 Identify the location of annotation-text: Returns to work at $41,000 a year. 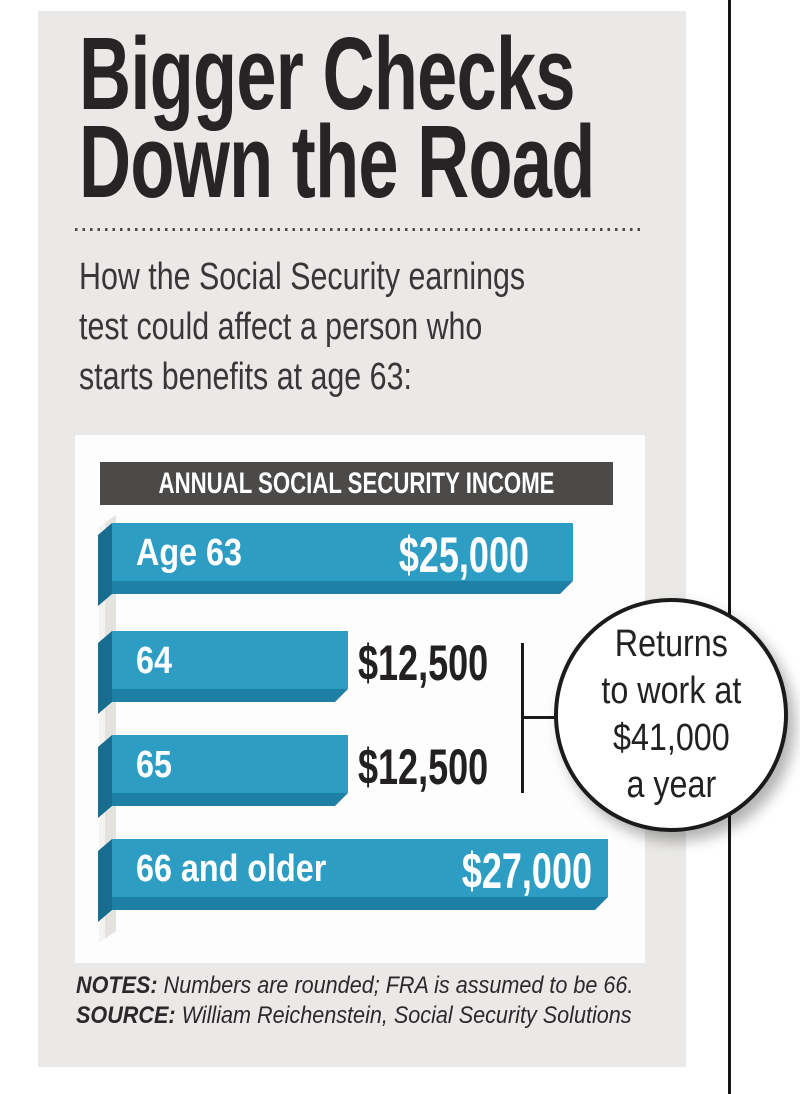
(671, 714).